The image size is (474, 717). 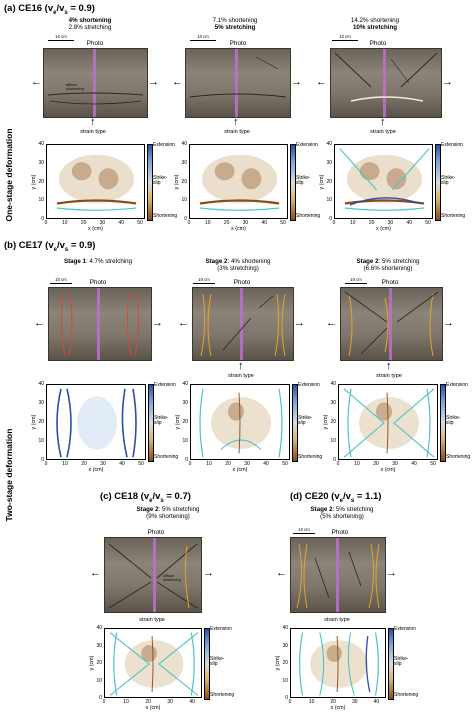 I want to click on x-tick-label: 50, so click(x=428, y=223).